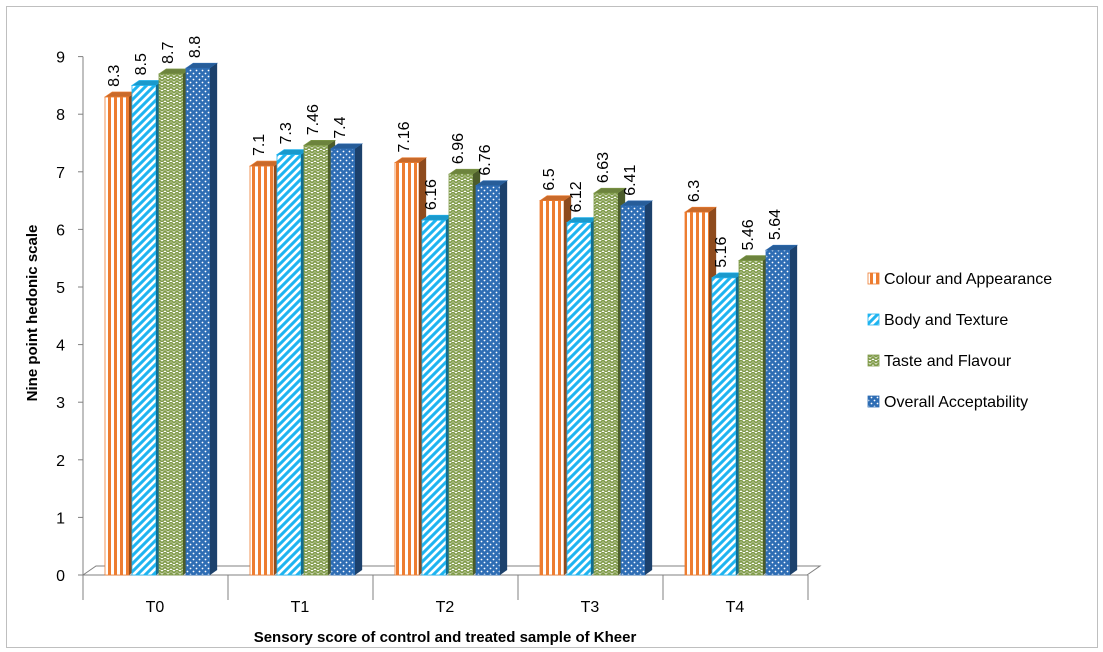 The width and height of the screenshot is (1103, 652). What do you see at coordinates (32, 313) in the screenshot?
I see `y-axis-title: Nine point hedonic scale` at bounding box center [32, 313].